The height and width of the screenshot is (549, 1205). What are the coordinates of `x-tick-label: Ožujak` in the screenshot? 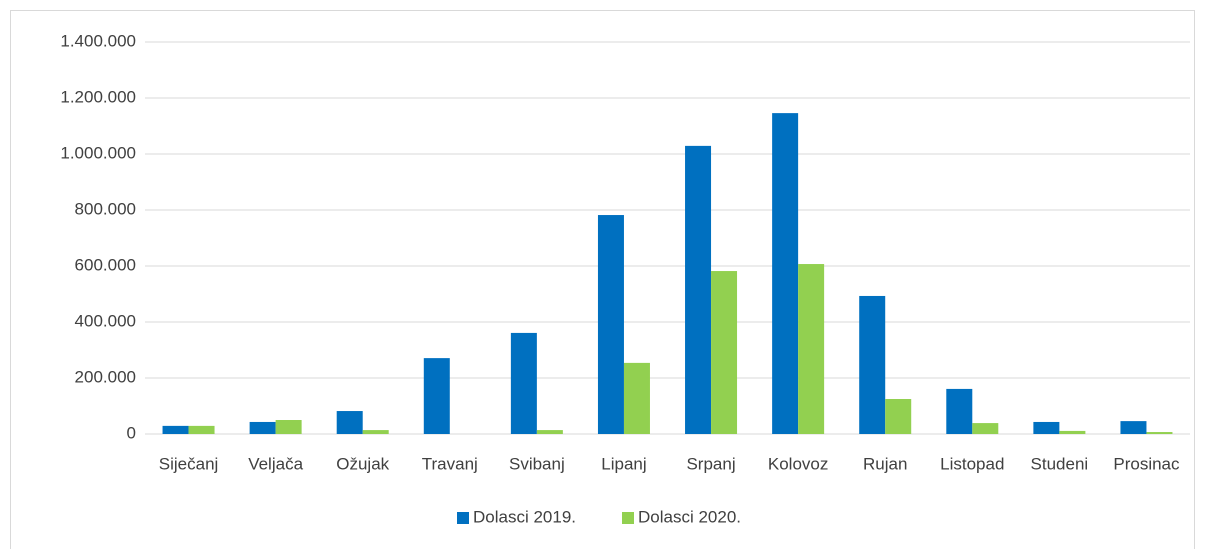 It's located at (362, 463).